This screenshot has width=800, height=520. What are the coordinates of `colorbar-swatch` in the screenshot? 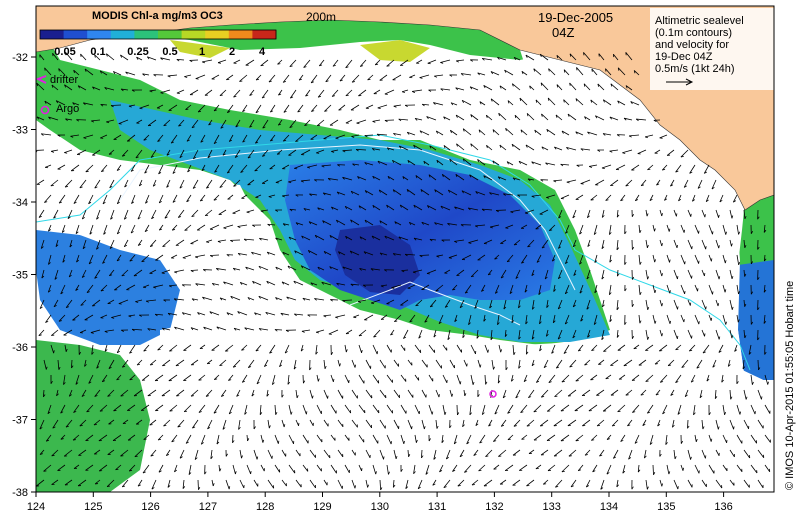 It's located at (75, 34).